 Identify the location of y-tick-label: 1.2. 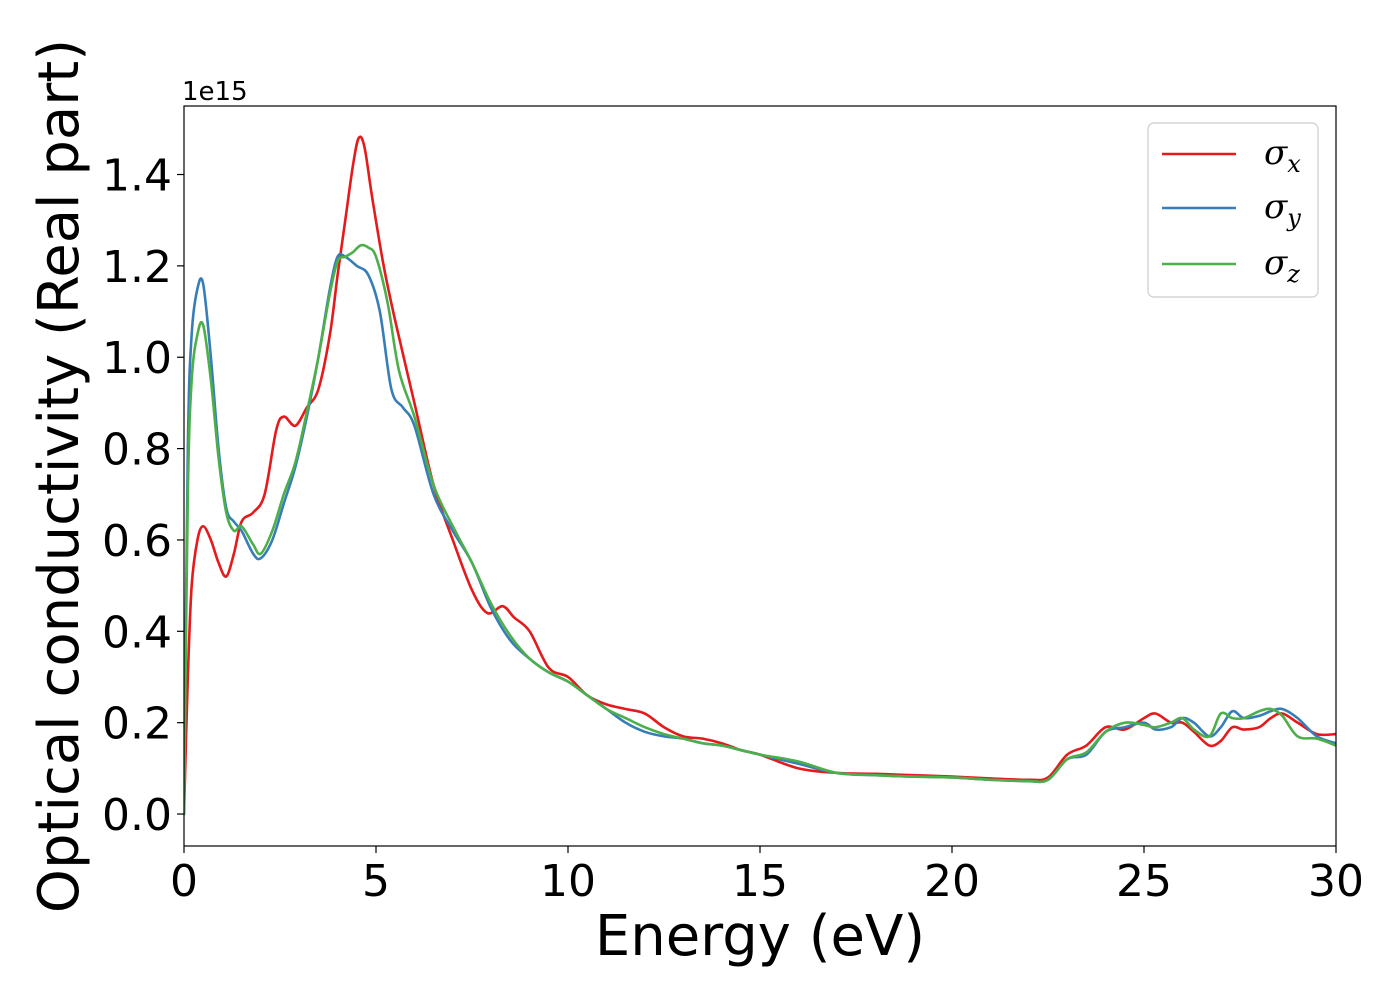
(137, 267).